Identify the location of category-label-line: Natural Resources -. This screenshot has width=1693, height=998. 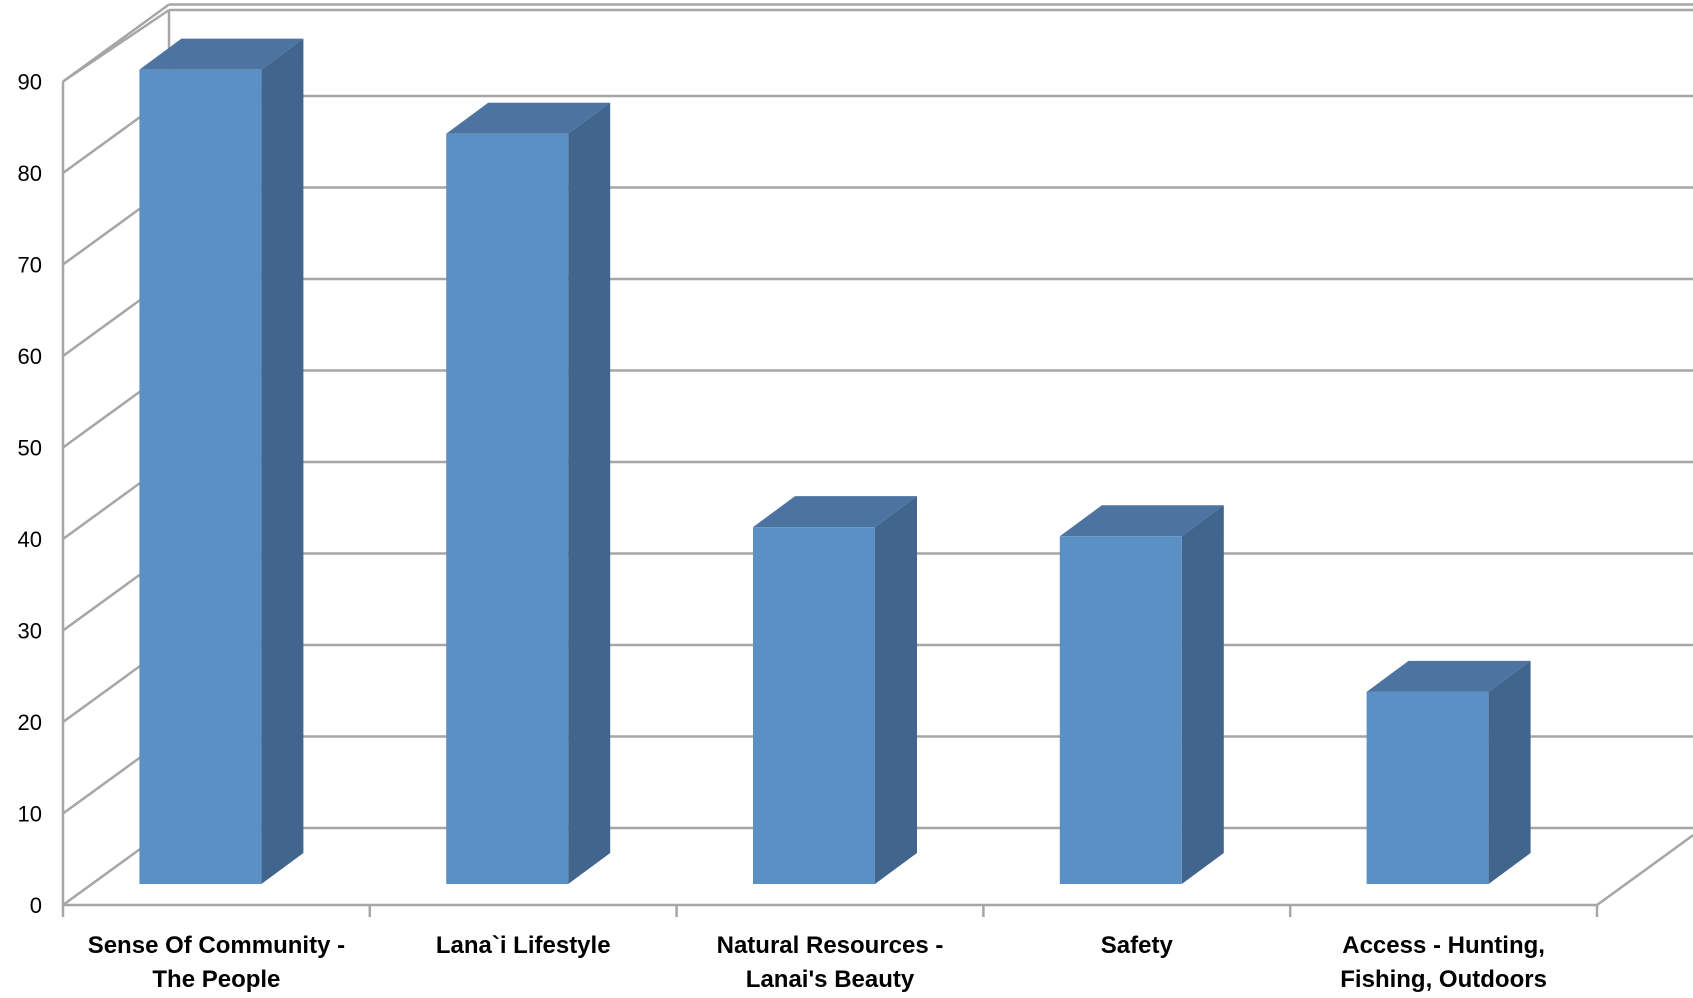
(830, 945).